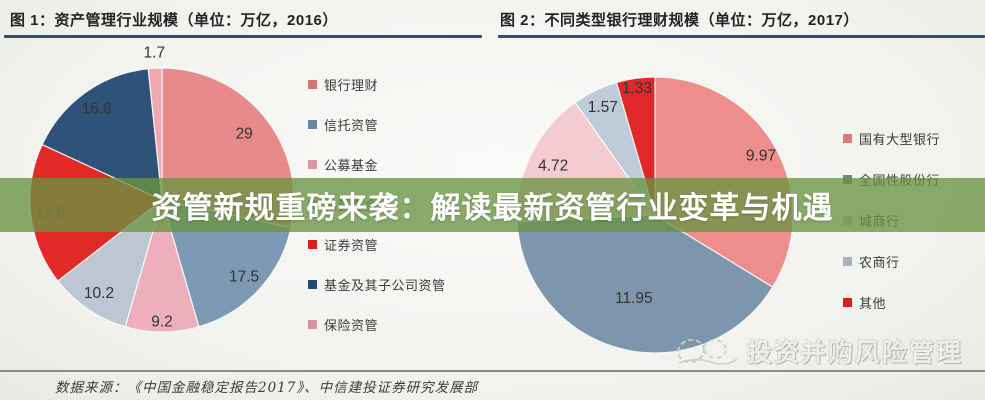  I want to click on headline-banner: 资管新规重磅来袭：解读最新资管行业变革与机遇, so click(492, 205).